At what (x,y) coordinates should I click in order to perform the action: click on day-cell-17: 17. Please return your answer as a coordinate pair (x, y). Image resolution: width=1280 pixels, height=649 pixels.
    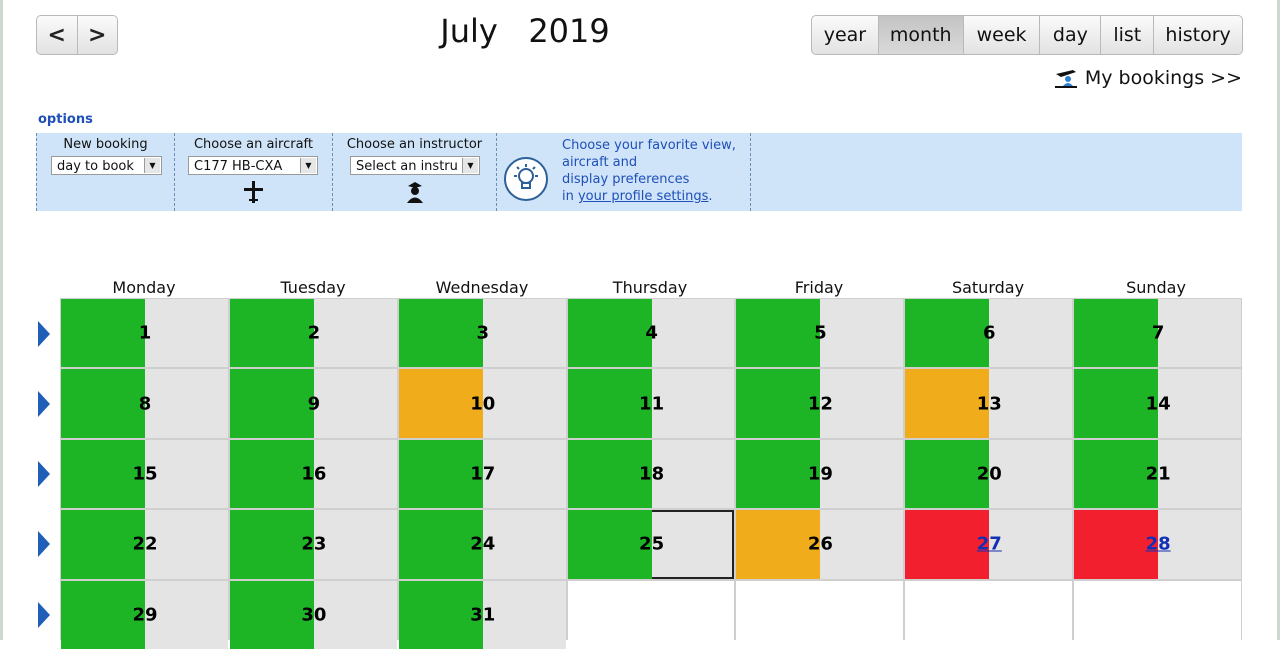
    Looking at the image, I should click on (482, 474).